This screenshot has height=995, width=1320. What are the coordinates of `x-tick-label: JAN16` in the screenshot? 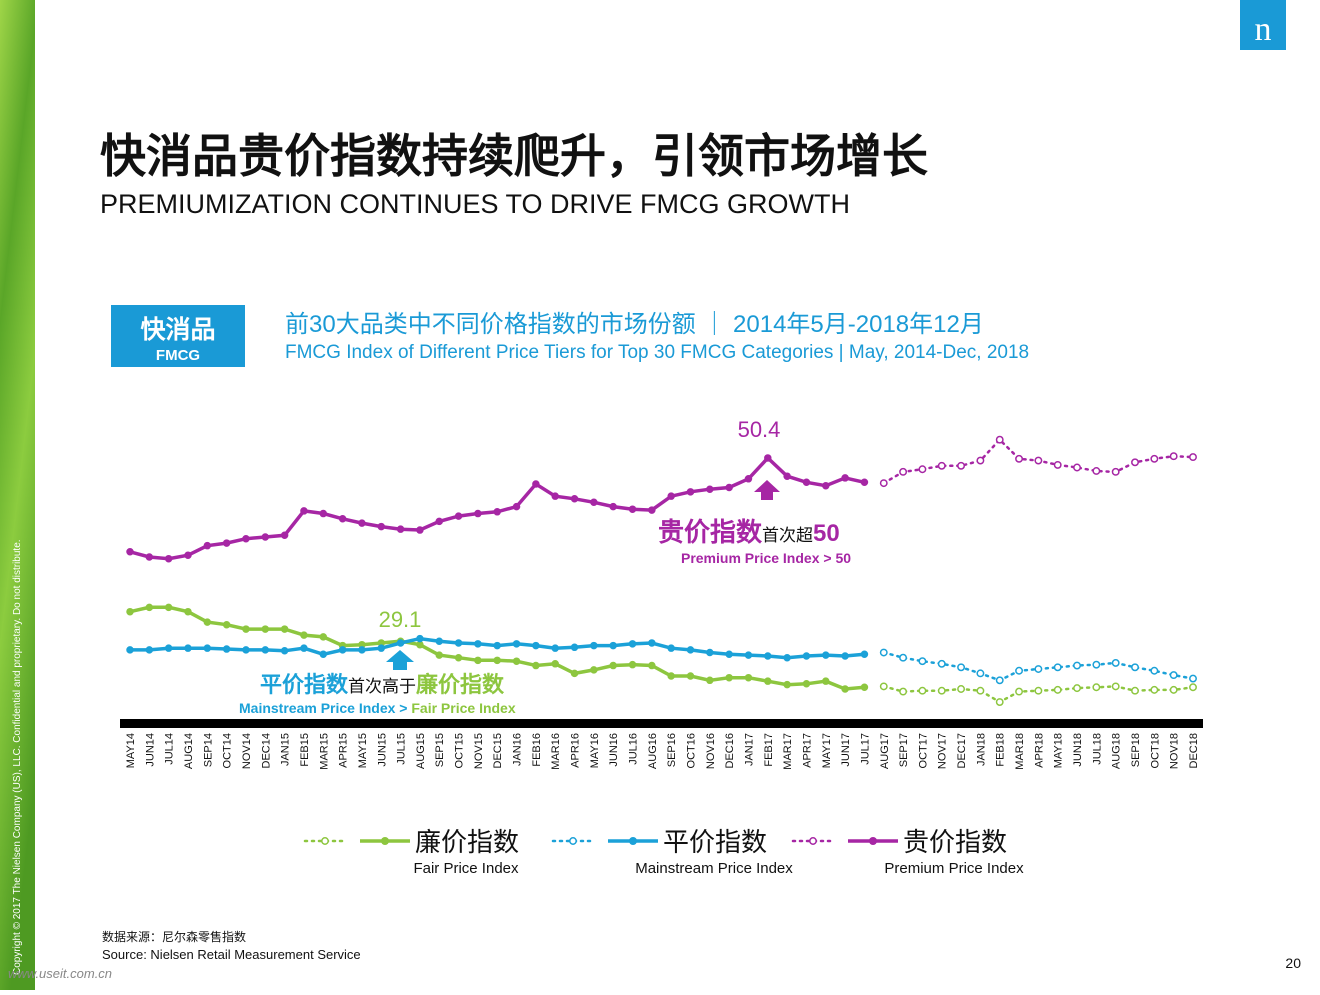 It's located at (518, 749).